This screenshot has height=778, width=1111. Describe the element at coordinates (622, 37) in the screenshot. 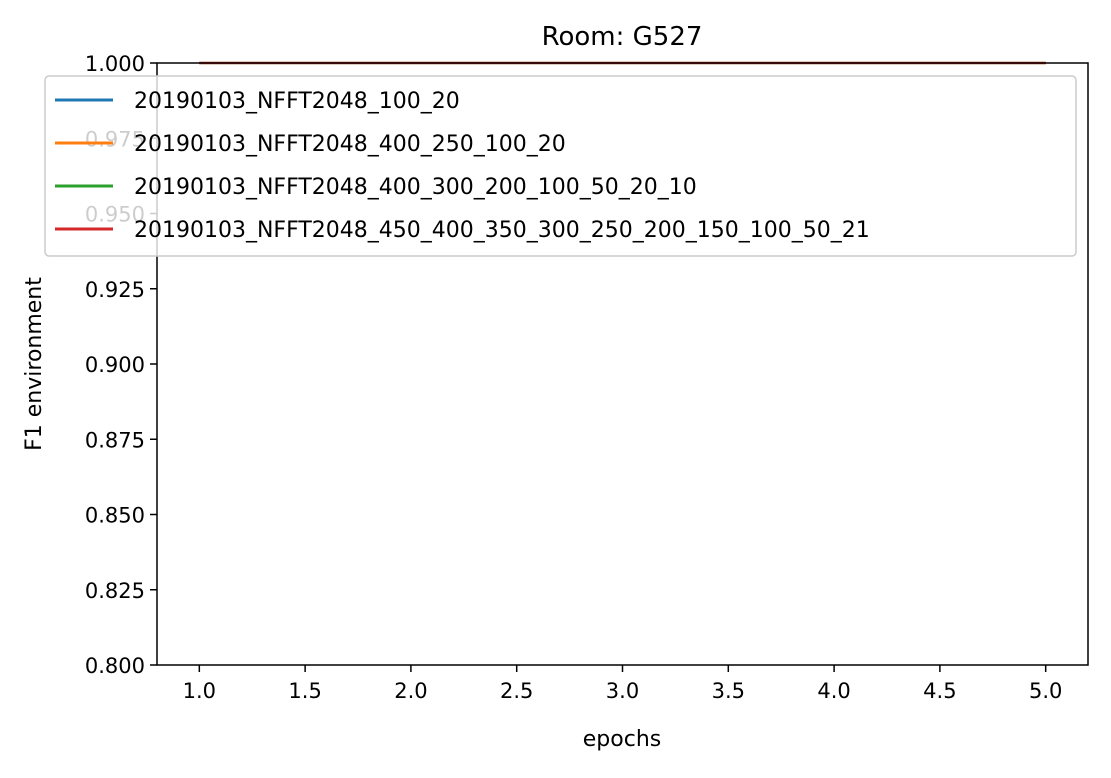

I see `chart-title: Room: G527` at that location.